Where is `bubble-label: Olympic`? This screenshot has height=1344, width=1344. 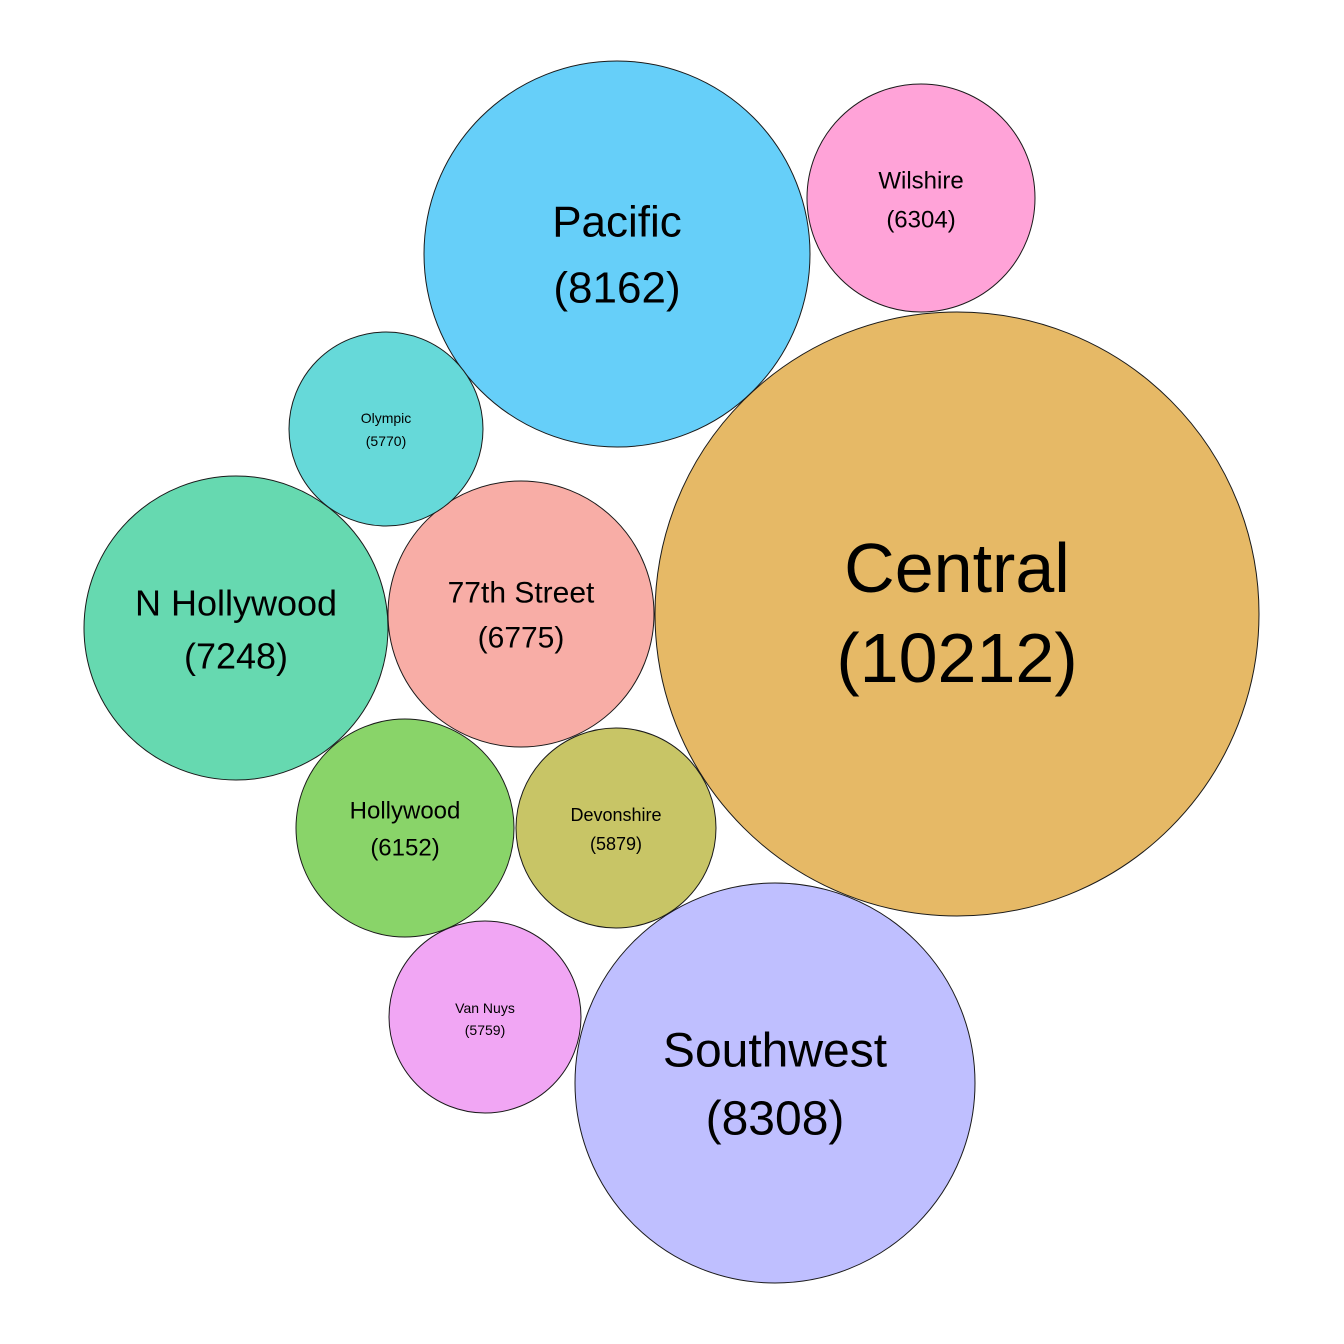
bubble-label: Olympic is located at coordinates (386, 418).